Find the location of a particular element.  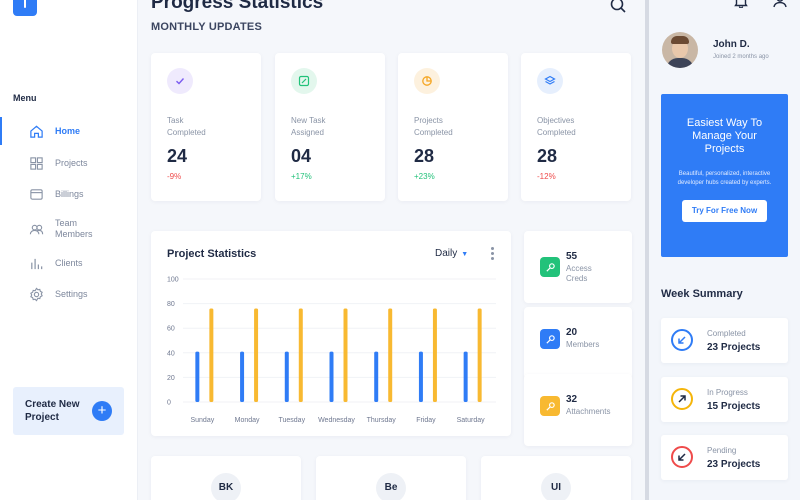

menu-title: Menu is located at coordinates (25, 98).